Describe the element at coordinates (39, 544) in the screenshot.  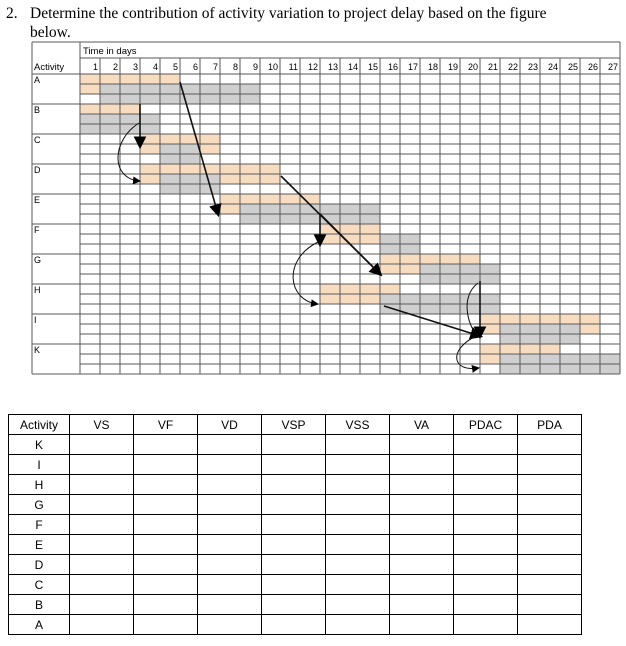
I see `row-activity-label: E` at that location.